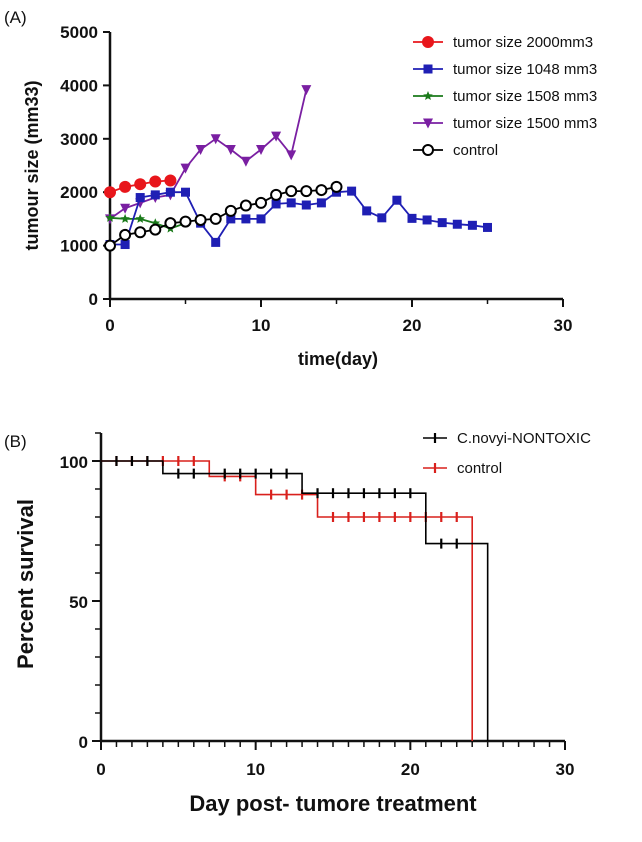 The height and width of the screenshot is (842, 642). Describe the element at coordinates (298, 168) in the screenshot. I see `panel-a-series` at that location.